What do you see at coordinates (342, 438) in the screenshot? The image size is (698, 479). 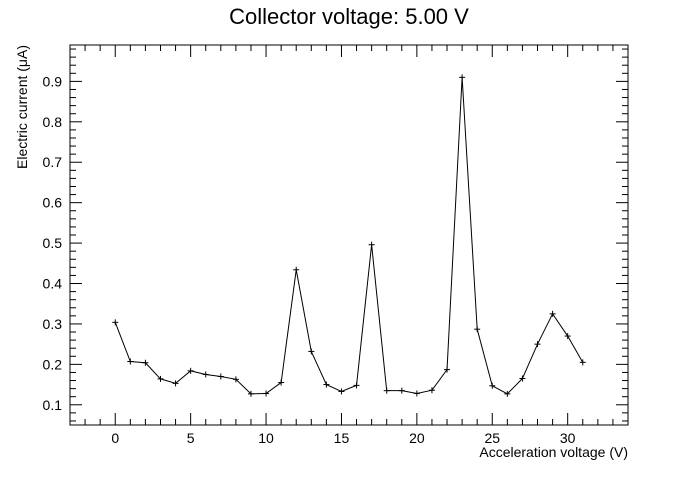 I see `x-tick-label: 15` at bounding box center [342, 438].